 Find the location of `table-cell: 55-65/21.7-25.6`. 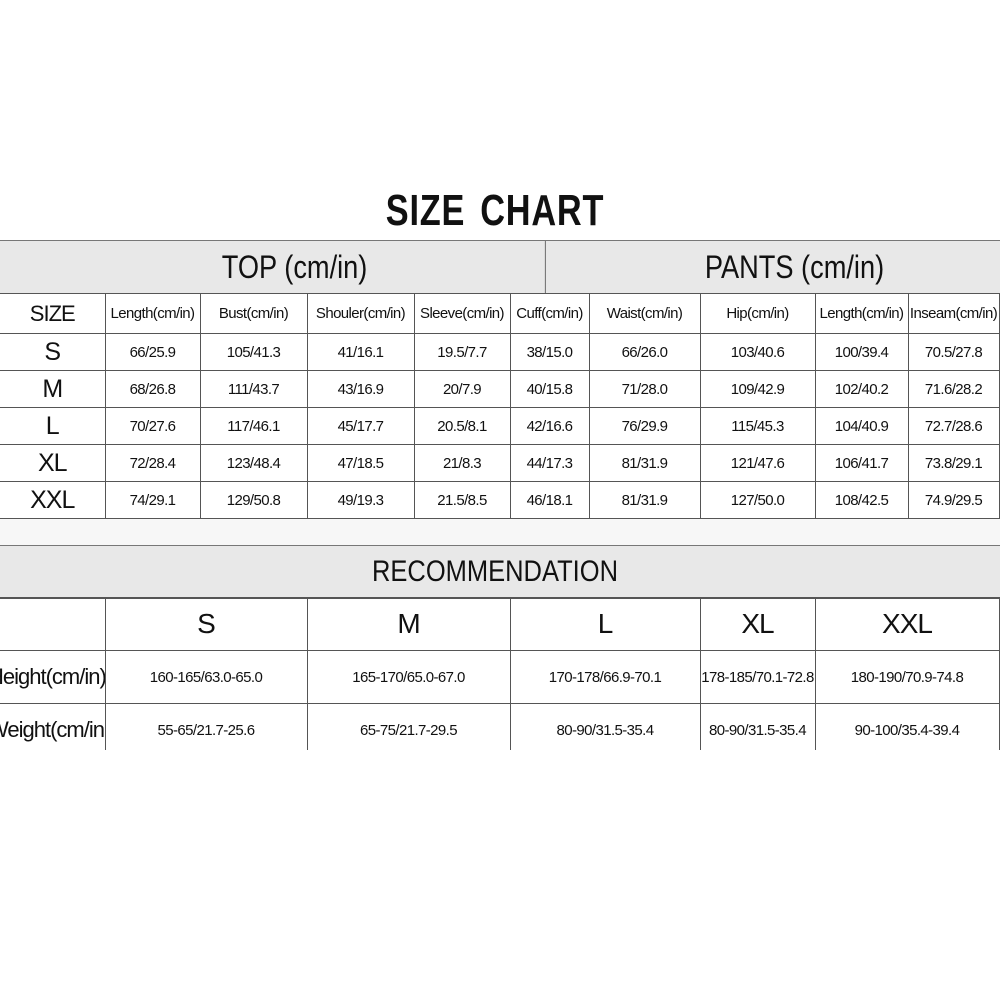

table-cell: 55-65/21.7-25.6 is located at coordinates (206, 726).